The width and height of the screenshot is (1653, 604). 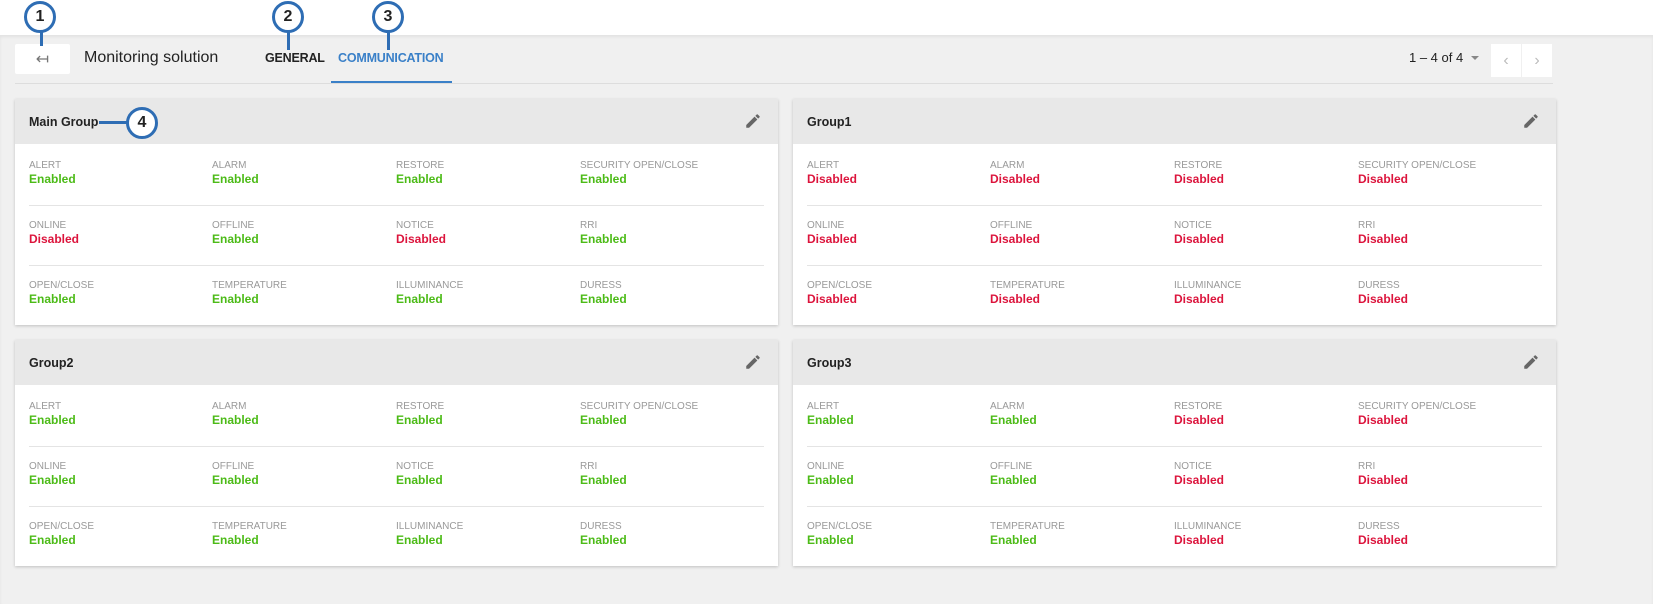 I want to click on event-label: ONLINE, so click(x=826, y=225).